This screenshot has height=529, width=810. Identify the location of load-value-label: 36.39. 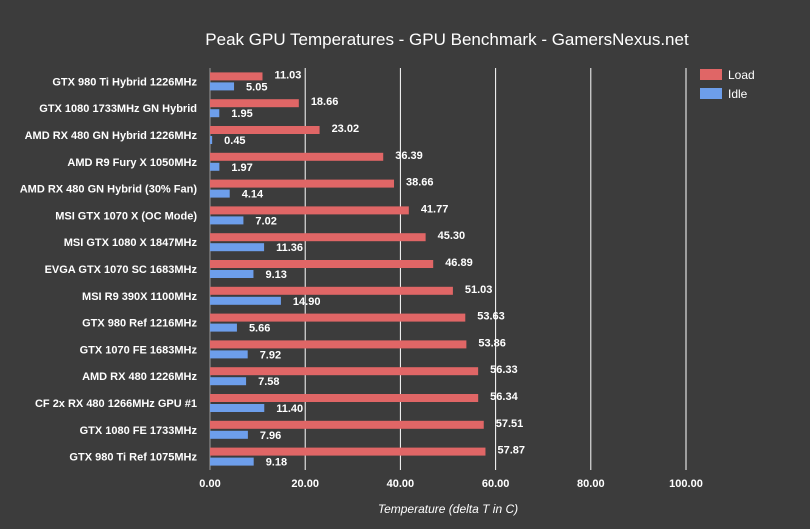
(409, 156).